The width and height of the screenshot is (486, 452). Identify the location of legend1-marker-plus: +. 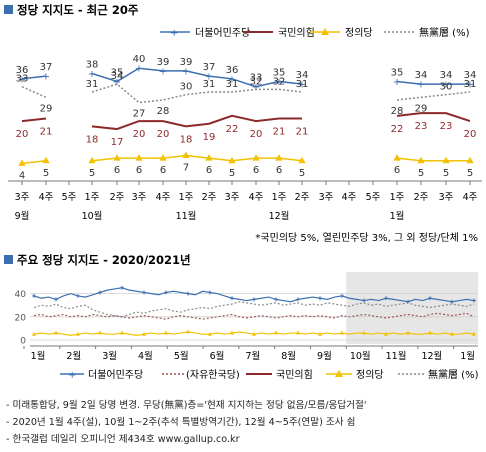
(174, 33).